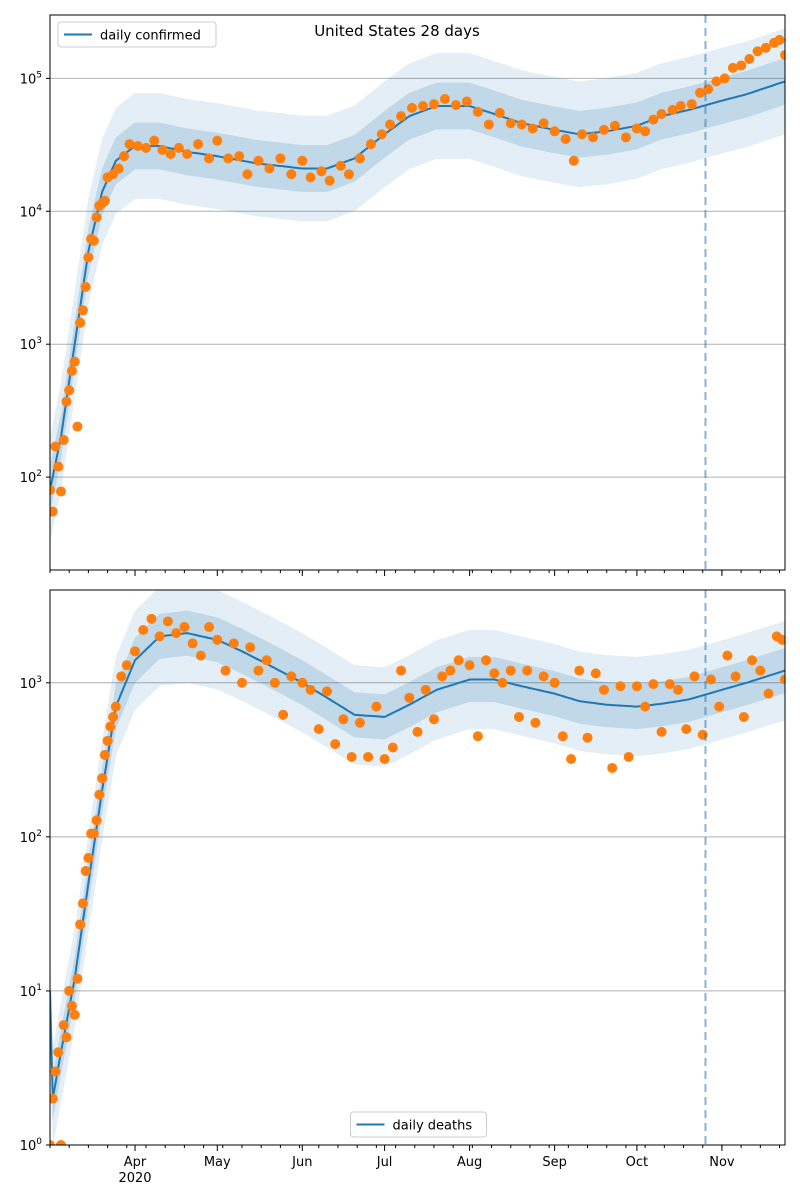 The height and width of the screenshot is (1200, 800). What do you see at coordinates (397, 31) in the screenshot?
I see `figure-title: United States 28 days` at bounding box center [397, 31].